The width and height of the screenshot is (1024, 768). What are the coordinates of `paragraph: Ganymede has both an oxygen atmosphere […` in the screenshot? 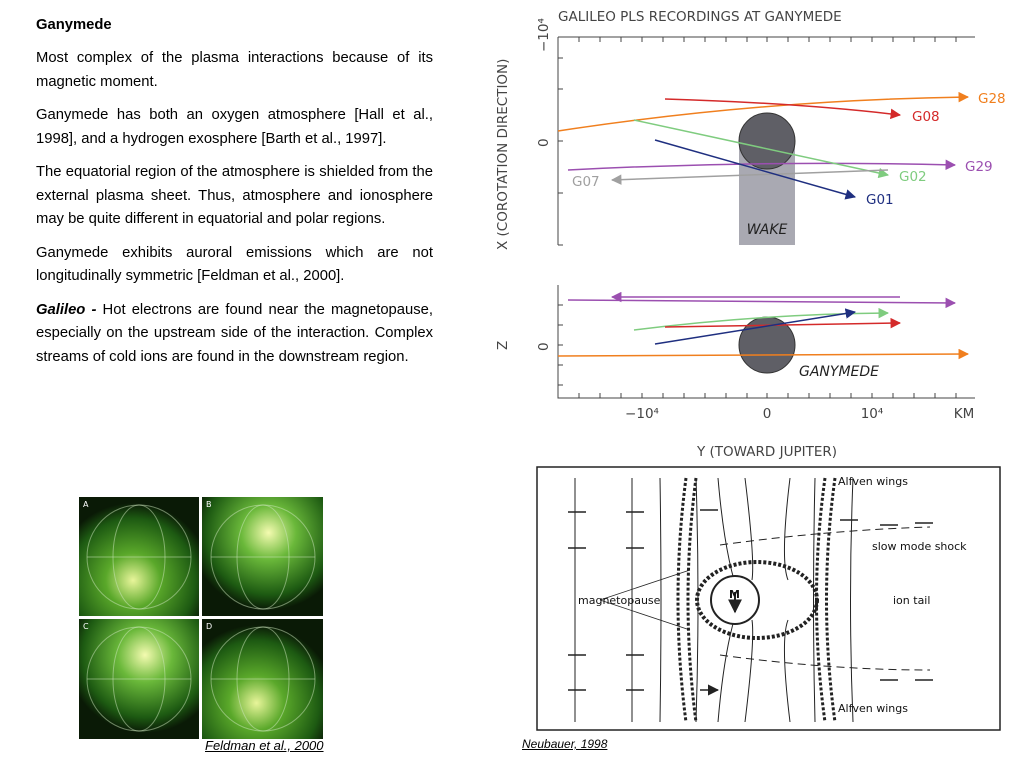 It's located at (234, 127).